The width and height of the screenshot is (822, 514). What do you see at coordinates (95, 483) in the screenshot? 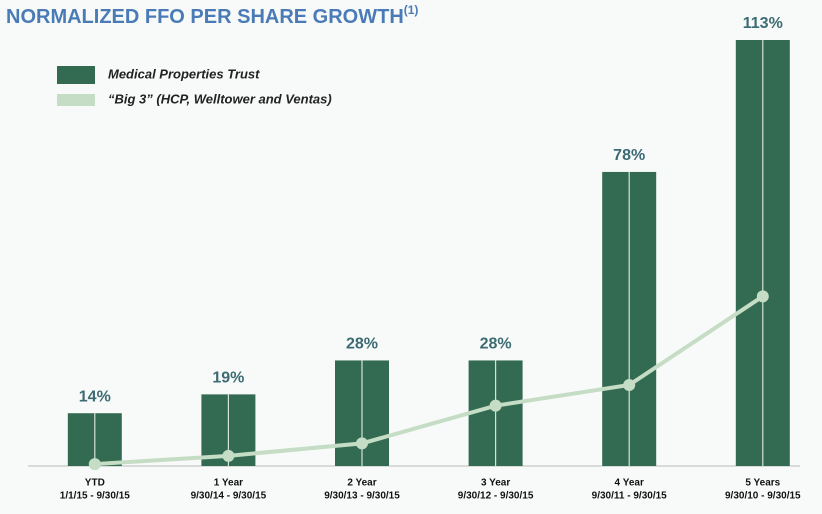
I see `x-tick-label: YTD` at bounding box center [95, 483].